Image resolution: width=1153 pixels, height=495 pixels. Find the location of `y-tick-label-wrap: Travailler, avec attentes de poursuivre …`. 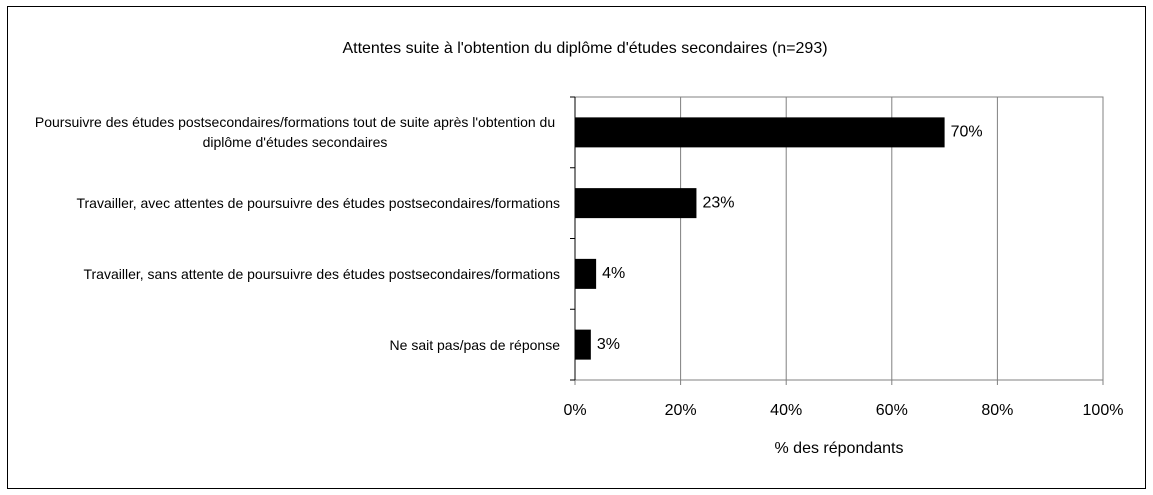

y-tick-label-wrap: Travailler, avec attentes de poursuivre … is located at coordinates (295, 203).